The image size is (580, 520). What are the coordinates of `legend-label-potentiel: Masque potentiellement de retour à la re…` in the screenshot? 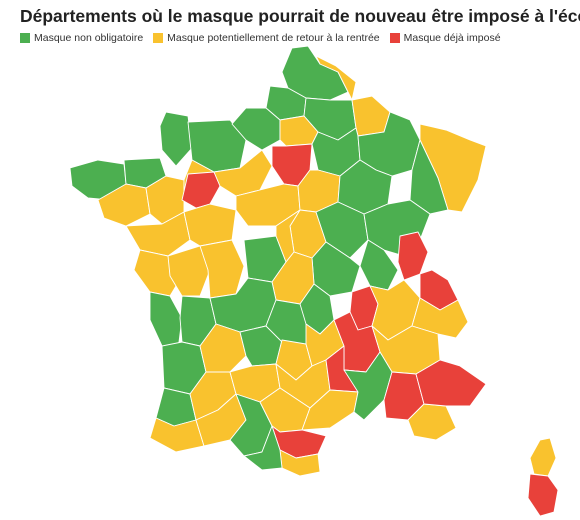 It's located at (273, 38).